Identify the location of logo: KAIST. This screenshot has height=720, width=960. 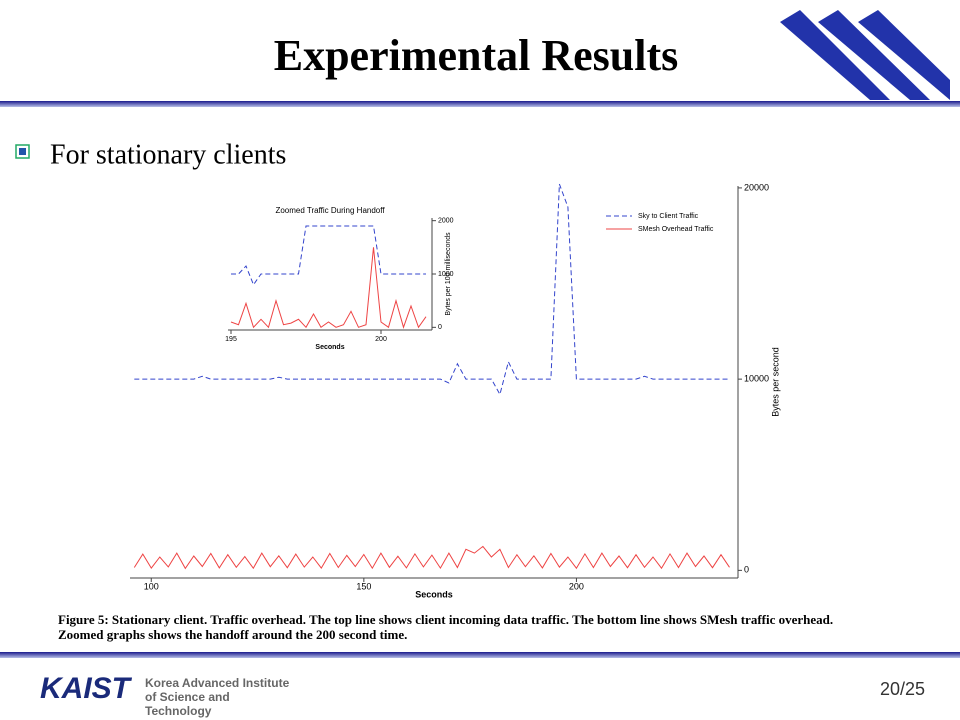
(86, 688).